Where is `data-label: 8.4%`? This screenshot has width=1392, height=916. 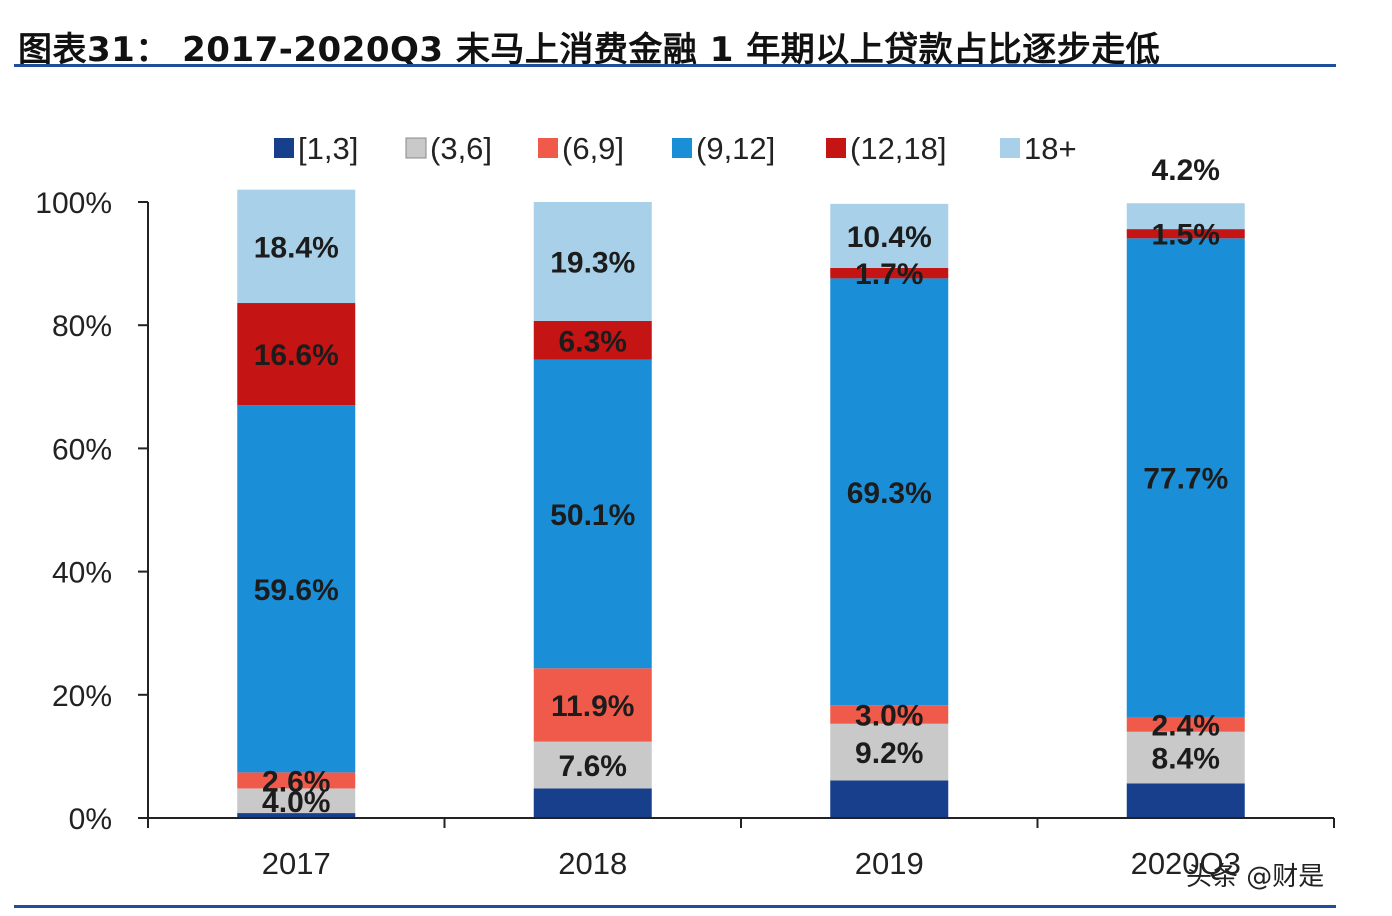
data-label: 8.4% is located at coordinates (1186, 759).